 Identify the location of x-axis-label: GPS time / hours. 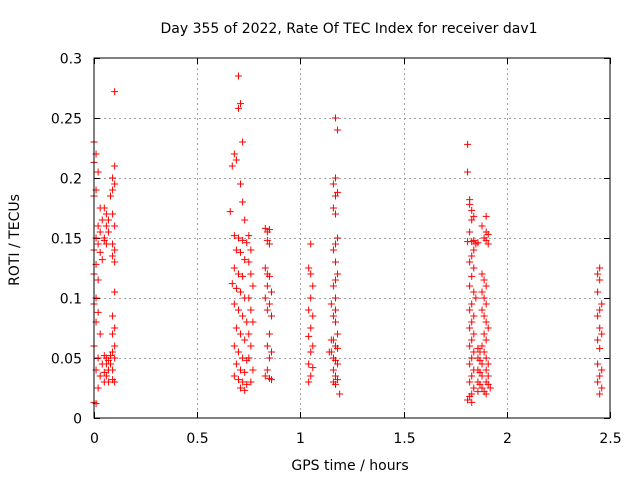
(349, 466).